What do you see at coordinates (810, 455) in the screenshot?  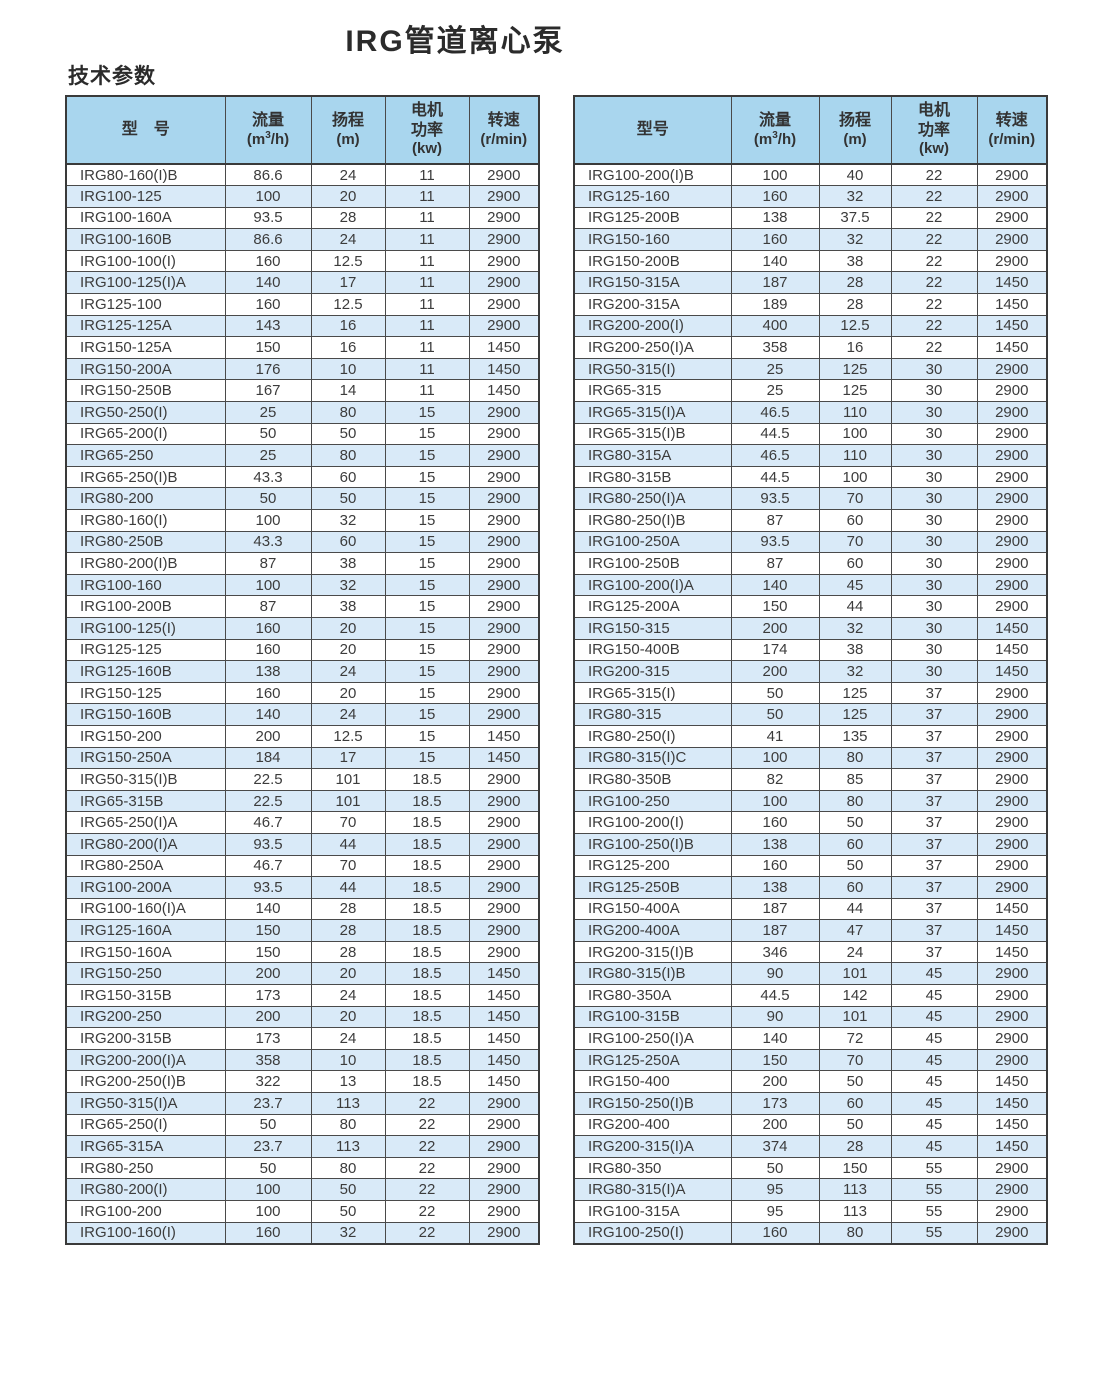 I see `table-row: IRG80-315A 46.5 110 30 2900` at bounding box center [810, 455].